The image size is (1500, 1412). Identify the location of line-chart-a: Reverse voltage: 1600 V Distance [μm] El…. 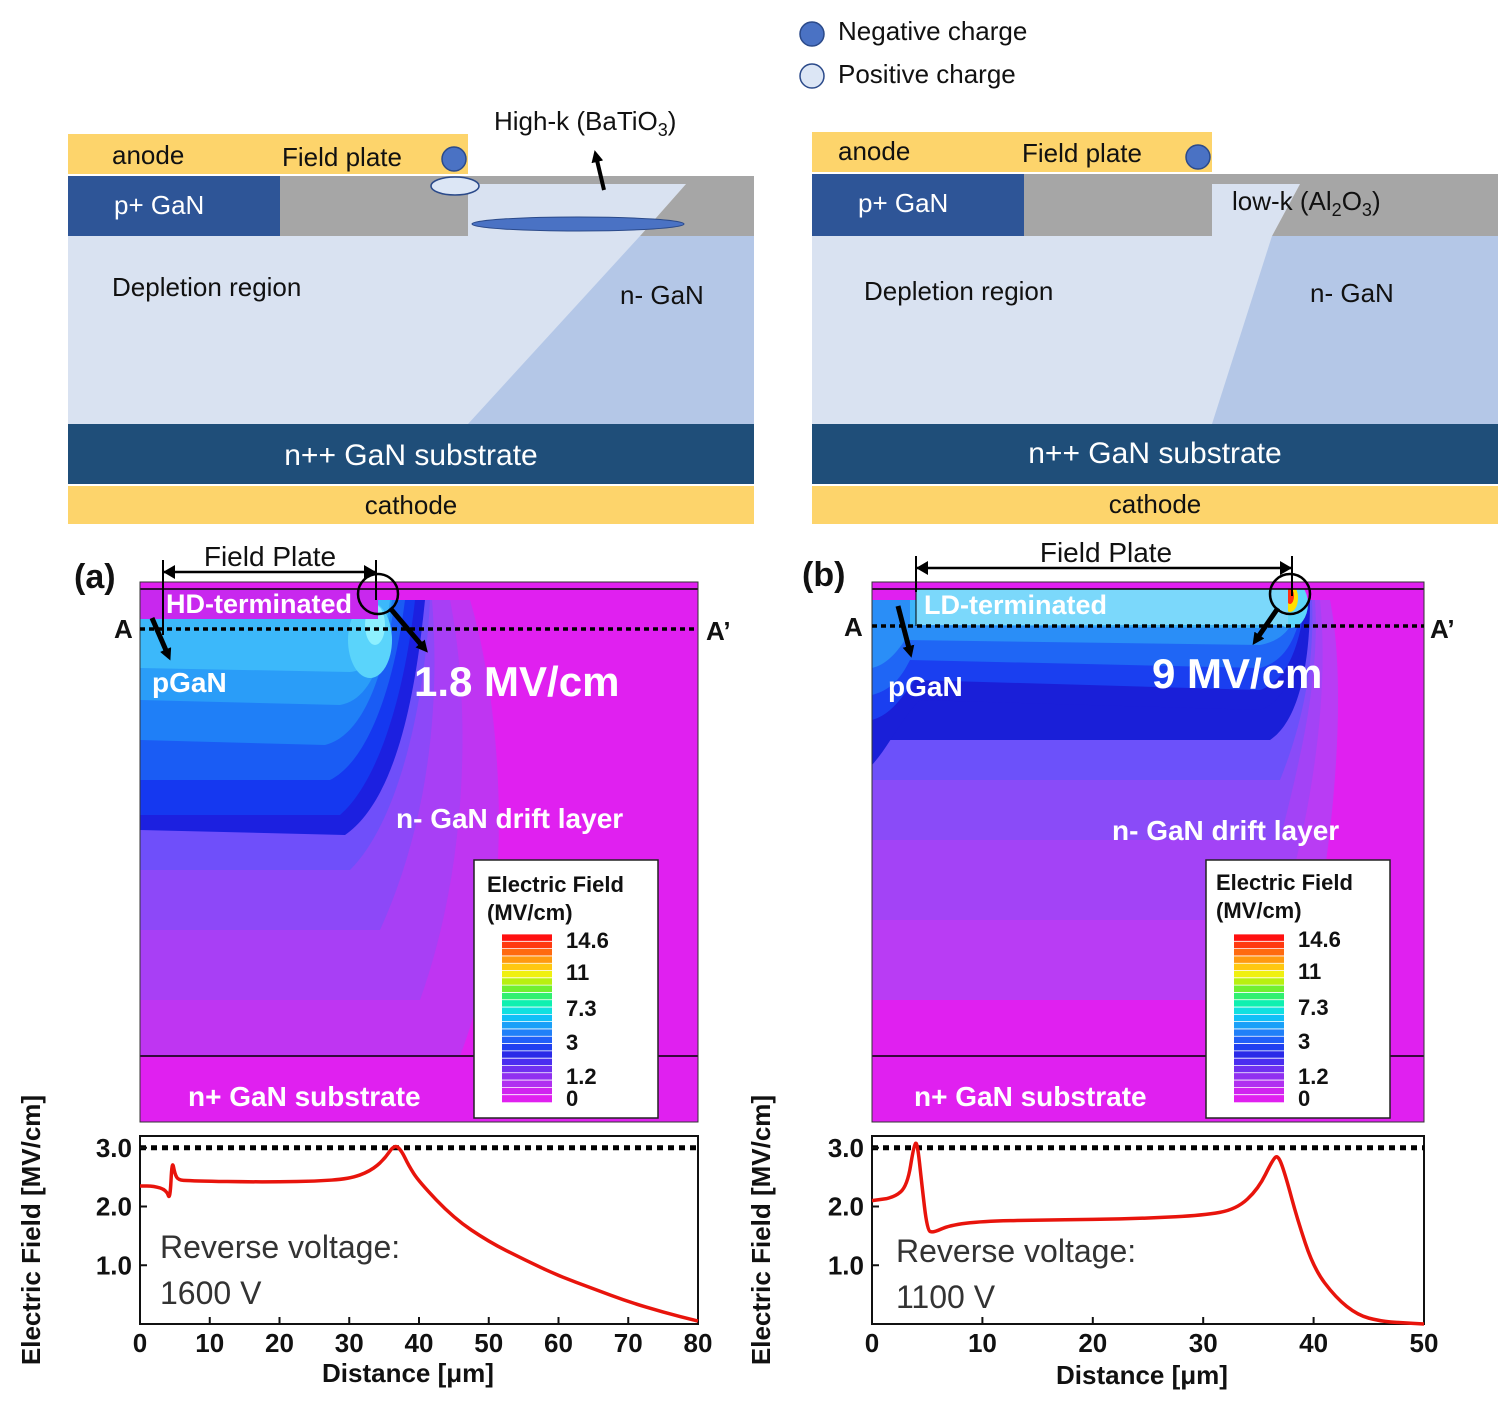
(364, 1241).